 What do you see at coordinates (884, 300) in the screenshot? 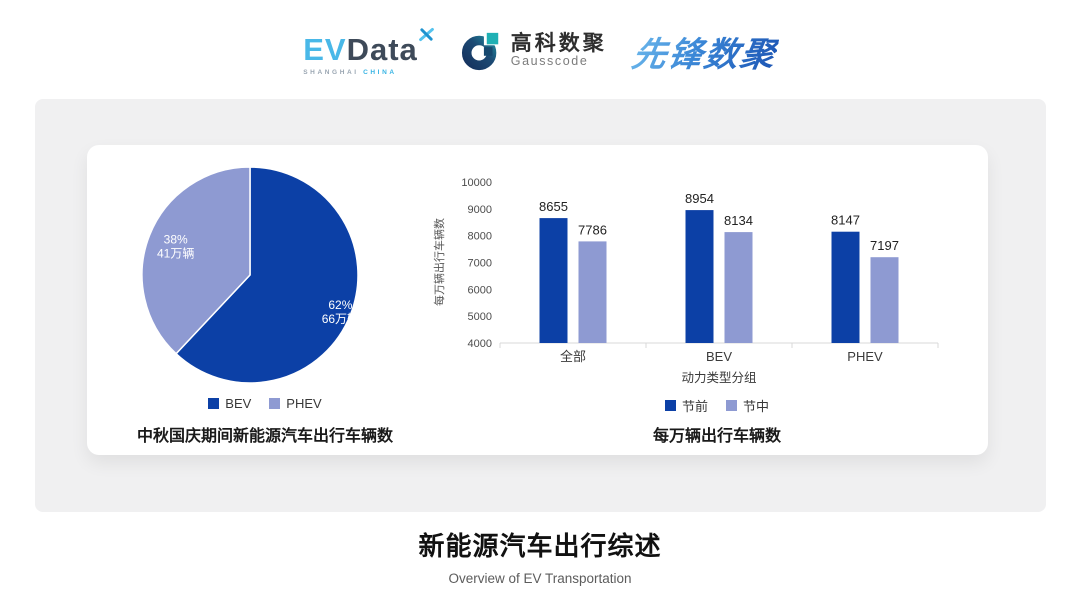
I see `bar-节中-PHEV` at bounding box center [884, 300].